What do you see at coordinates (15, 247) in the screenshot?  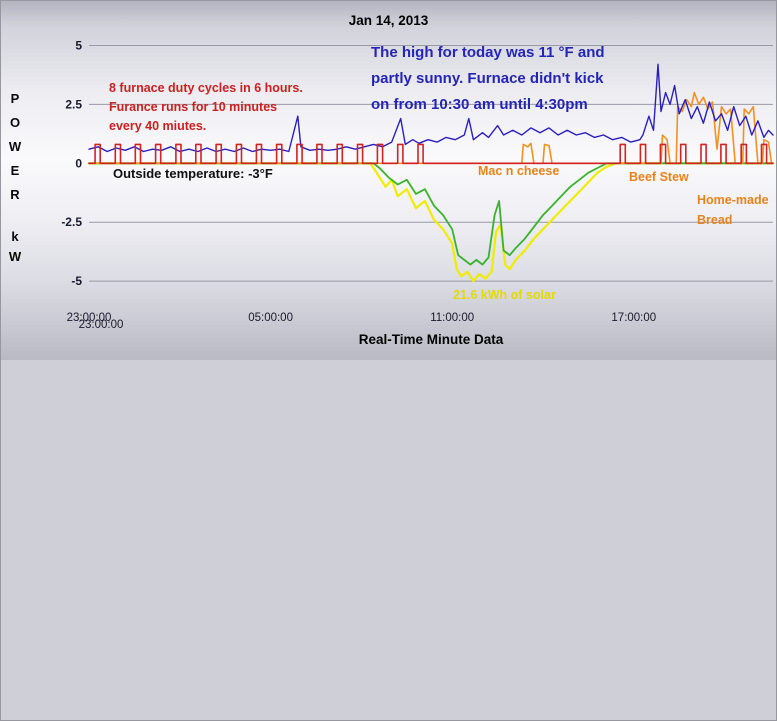 I see `y-axis-unit-kw: k W` at bounding box center [15, 247].